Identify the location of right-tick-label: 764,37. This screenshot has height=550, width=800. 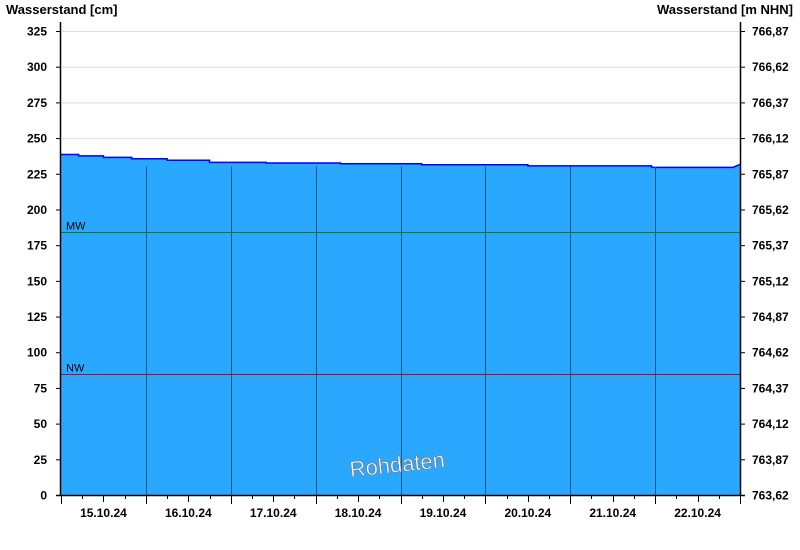
(770, 388).